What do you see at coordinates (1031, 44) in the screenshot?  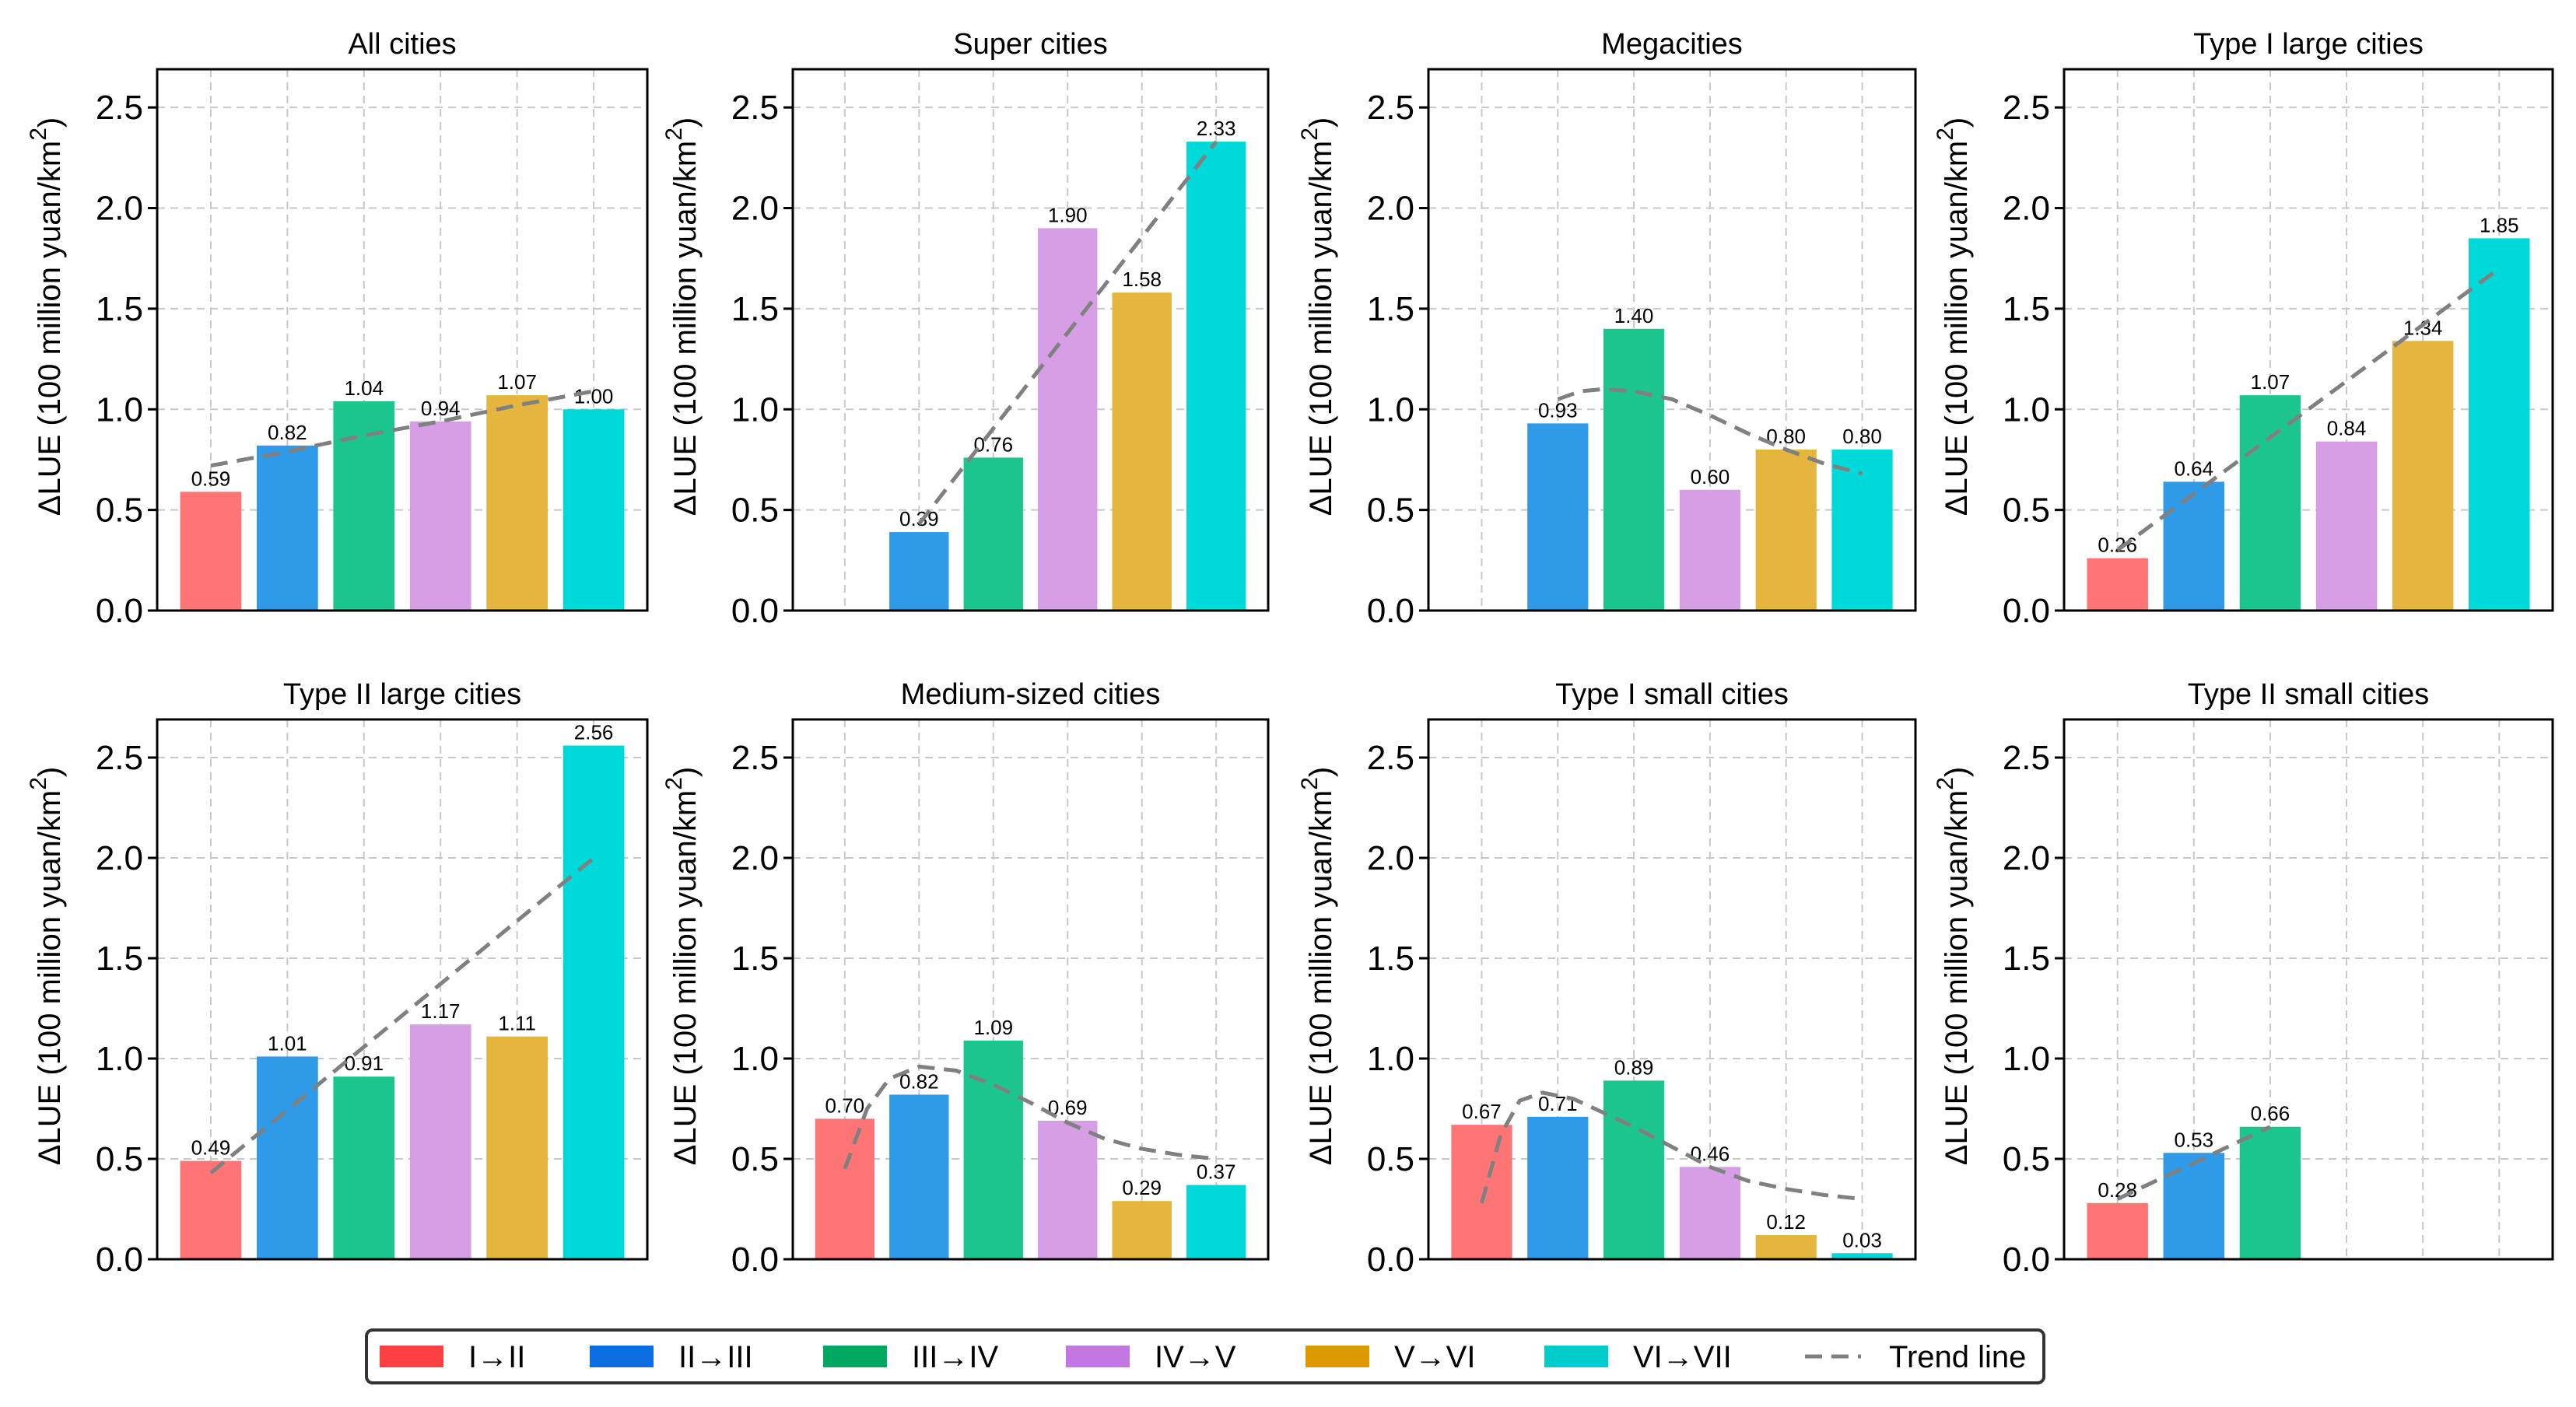 I see `panel-title: Super cities` at bounding box center [1031, 44].